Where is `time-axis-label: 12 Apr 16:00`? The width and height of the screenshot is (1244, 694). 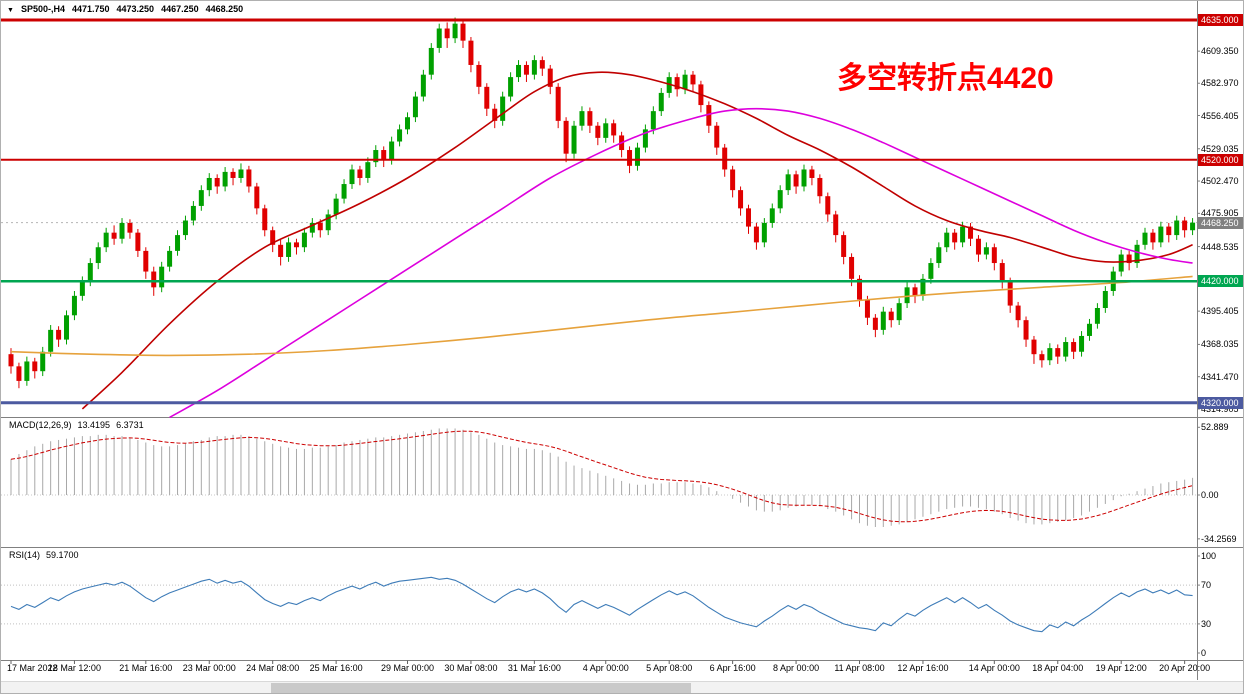 time-axis-label: 12 Apr 16:00 is located at coordinates (923, 668).